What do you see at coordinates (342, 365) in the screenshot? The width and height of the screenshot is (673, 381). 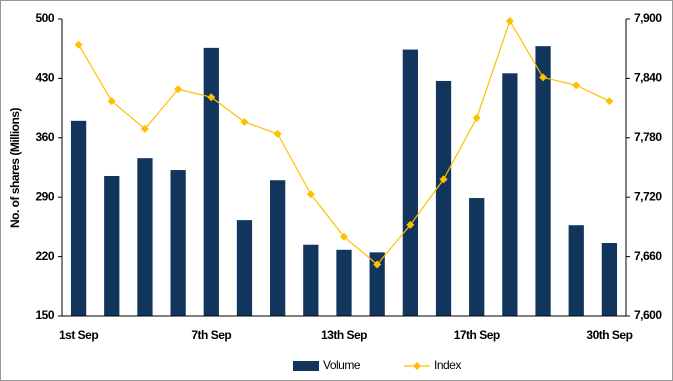 I see `legend-label: Volume` at bounding box center [342, 365].